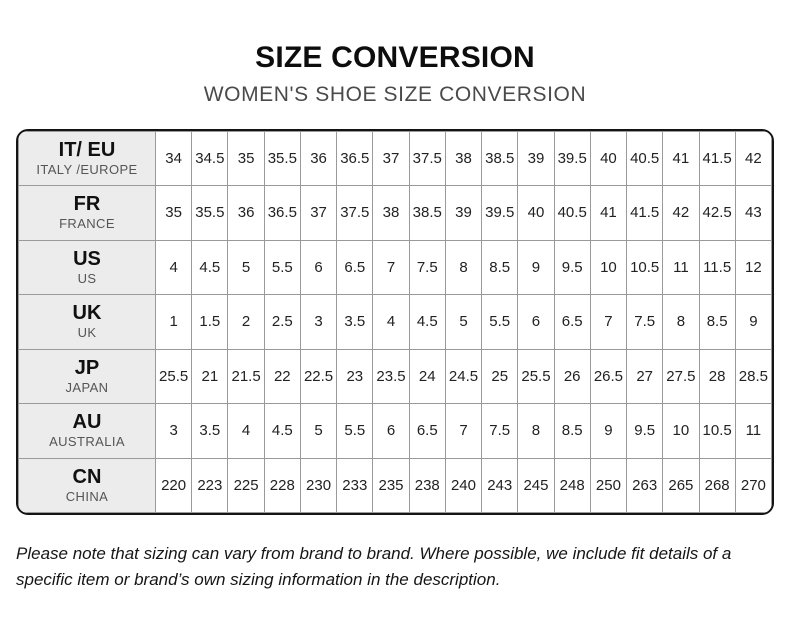 This screenshot has height=631, width=790. What do you see at coordinates (246, 485) in the screenshot?
I see `size-cell: 225` at bounding box center [246, 485].